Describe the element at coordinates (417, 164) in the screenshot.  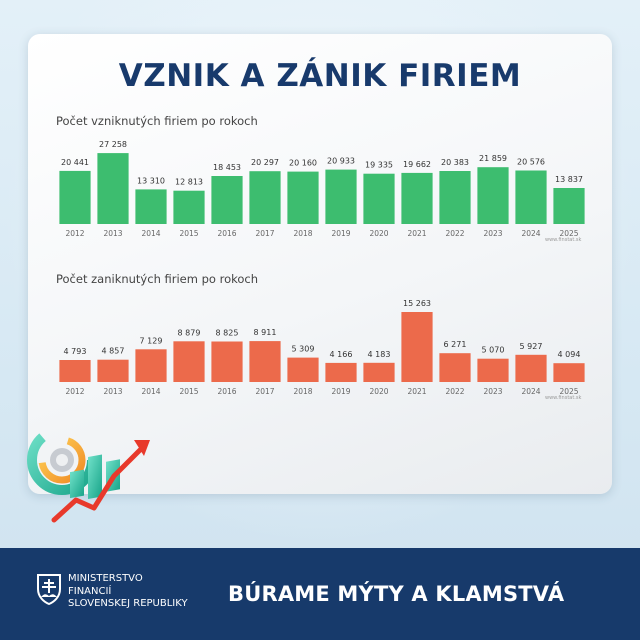
I see `data-label-2021: 19 662` at that location.